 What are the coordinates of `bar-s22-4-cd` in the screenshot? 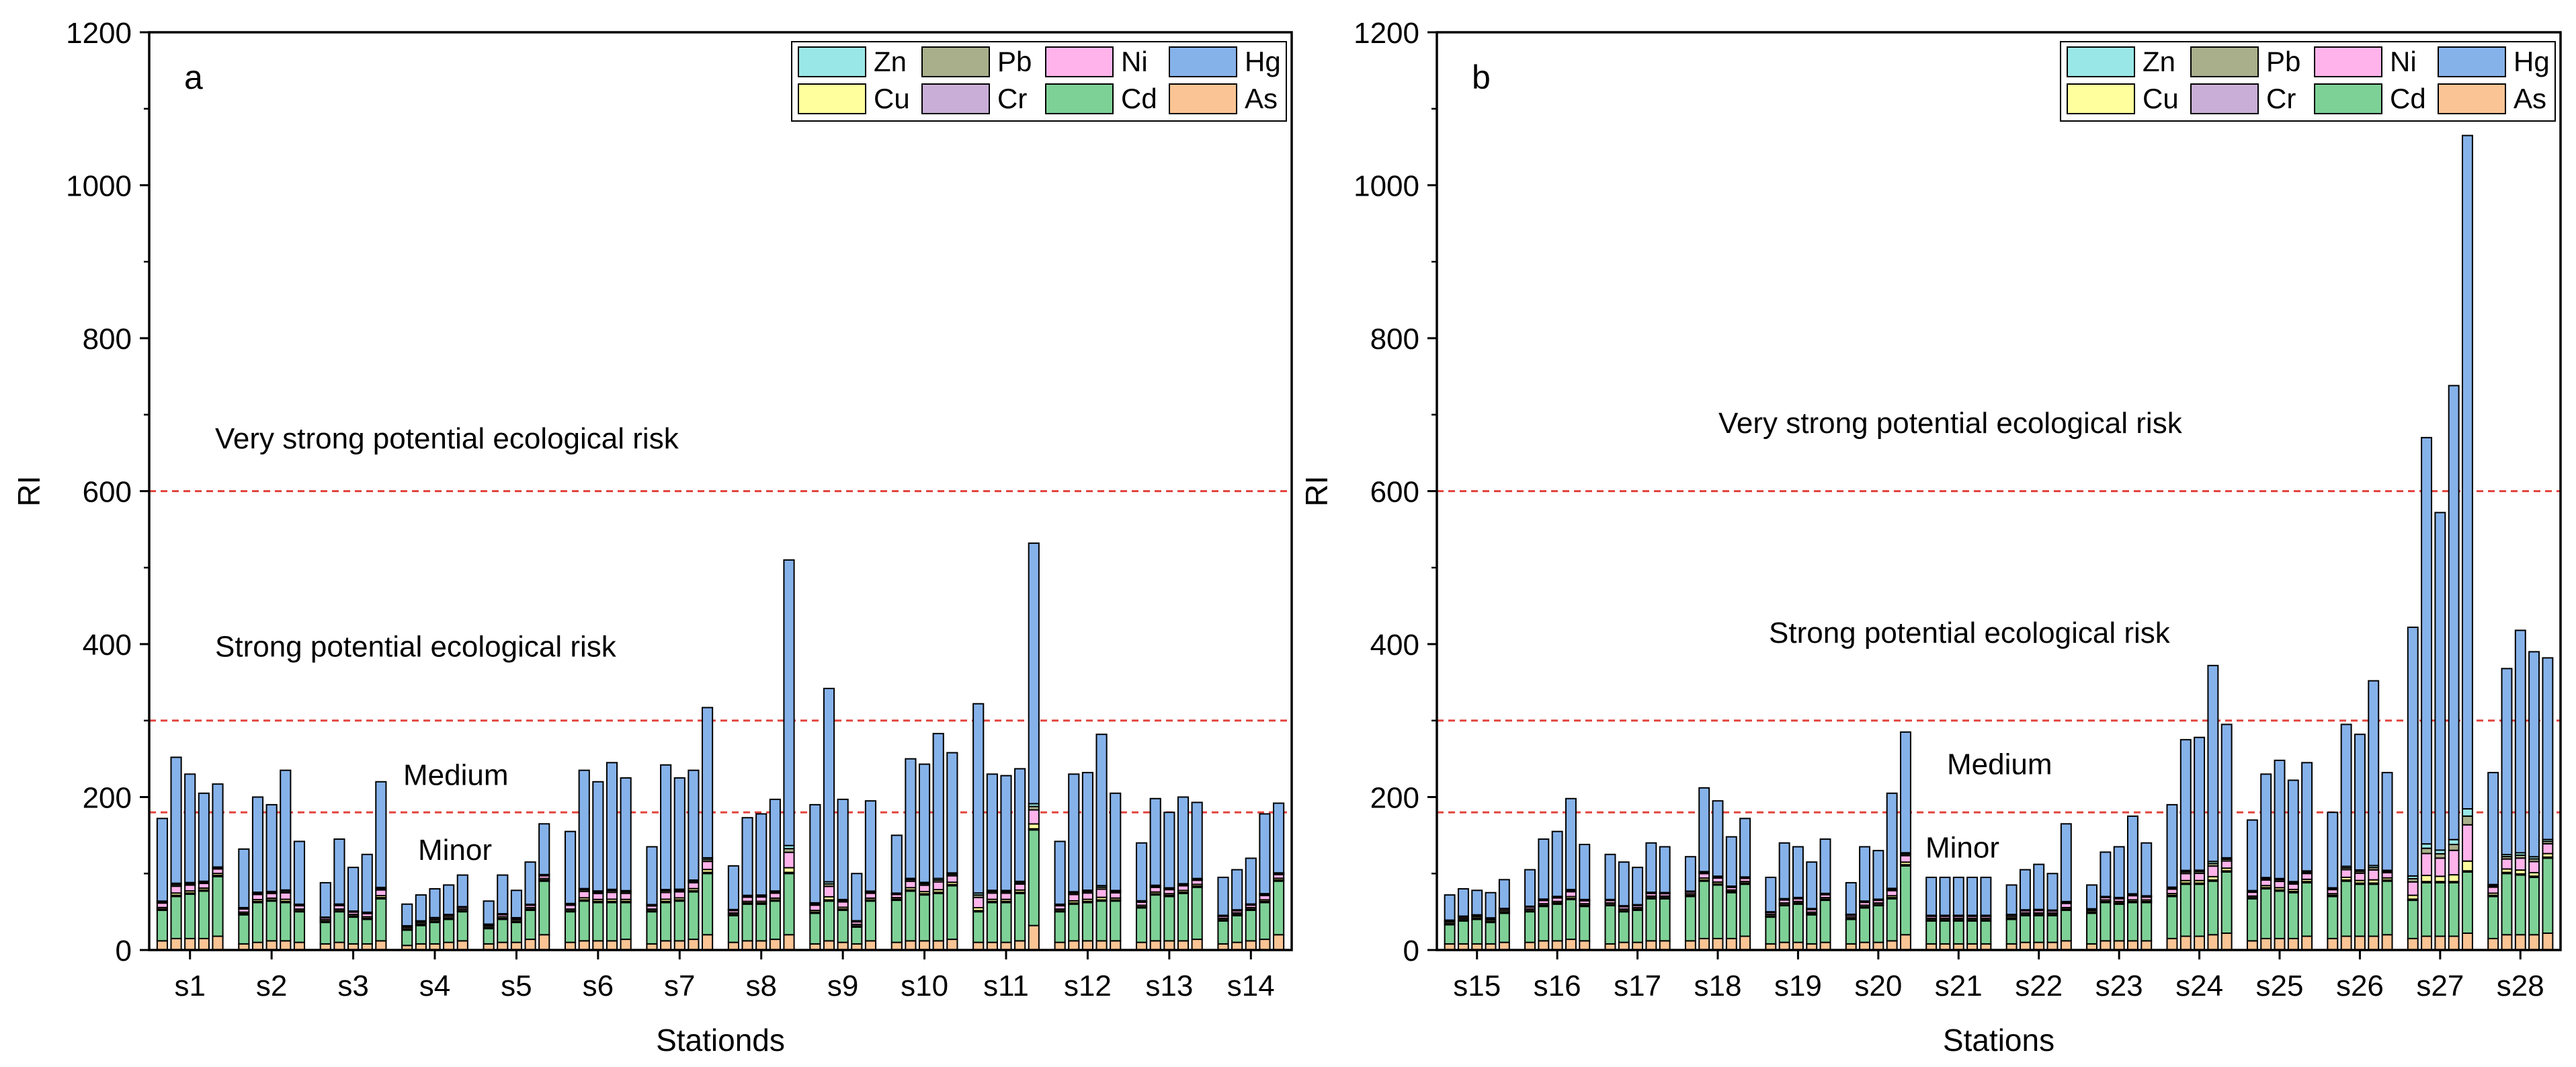 It's located at (2052, 928).